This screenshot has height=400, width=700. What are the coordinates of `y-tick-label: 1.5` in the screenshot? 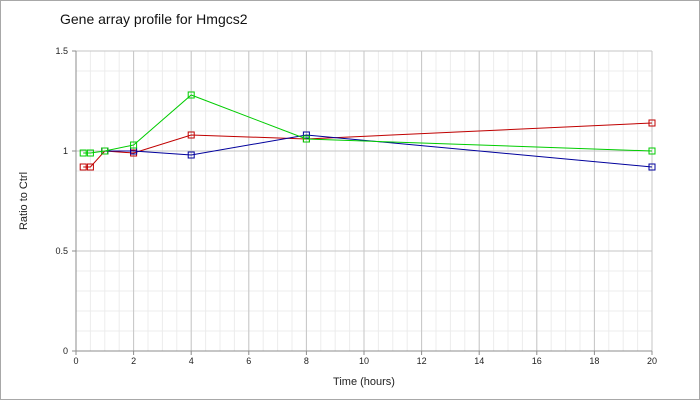 It's located at (61, 51).